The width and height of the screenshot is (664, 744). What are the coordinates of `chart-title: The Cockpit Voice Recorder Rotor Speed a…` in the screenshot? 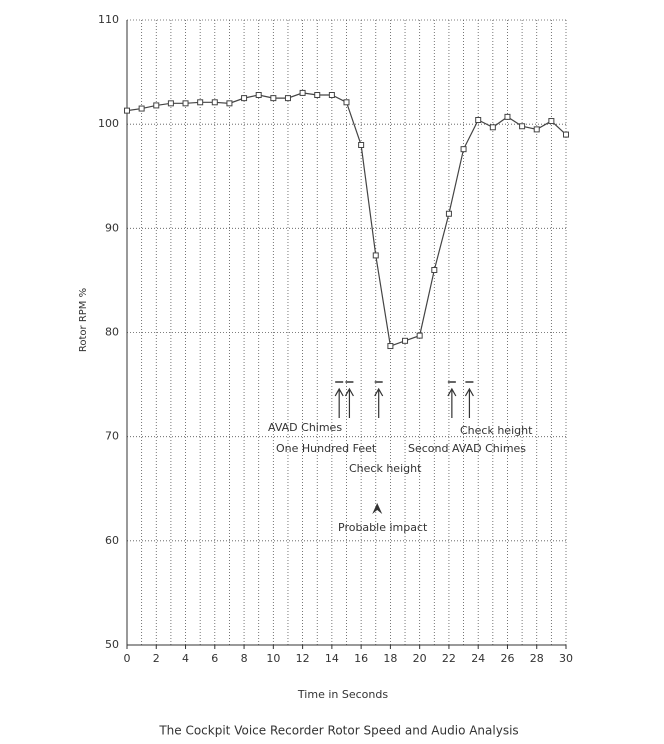 It's located at (338, 731).